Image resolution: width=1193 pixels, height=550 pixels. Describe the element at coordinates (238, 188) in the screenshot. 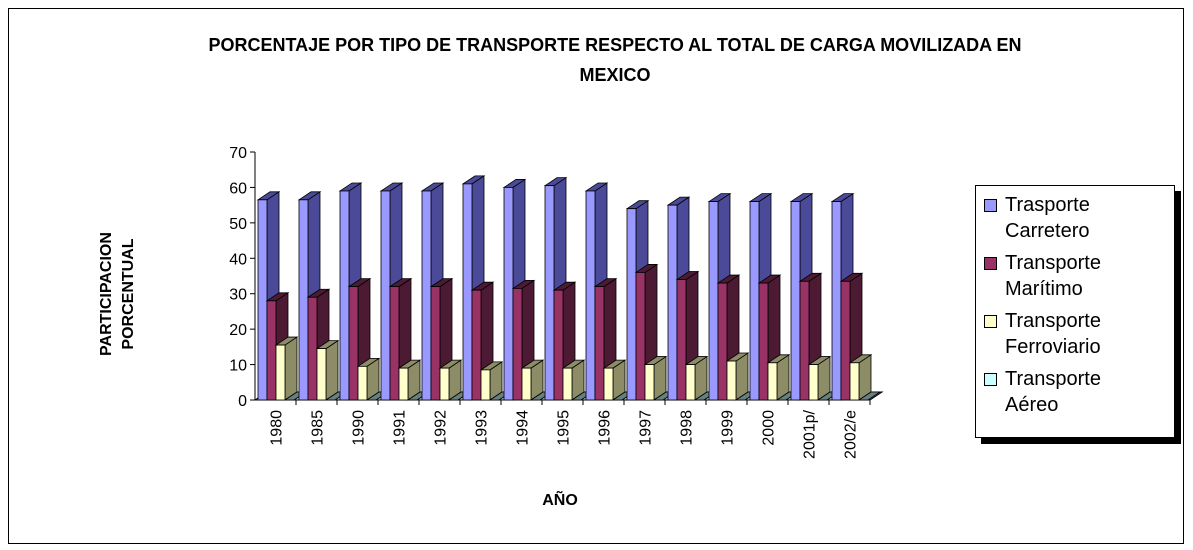

I see `y-tick-label: 60` at that location.